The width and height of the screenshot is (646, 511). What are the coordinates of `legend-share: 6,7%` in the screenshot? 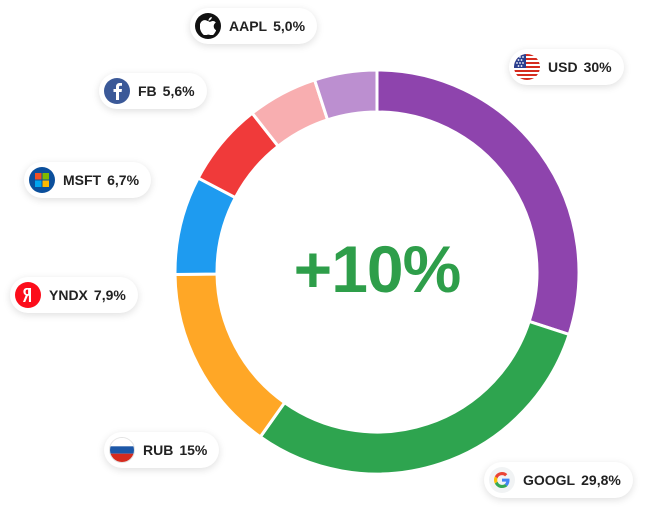 It's located at (123, 180).